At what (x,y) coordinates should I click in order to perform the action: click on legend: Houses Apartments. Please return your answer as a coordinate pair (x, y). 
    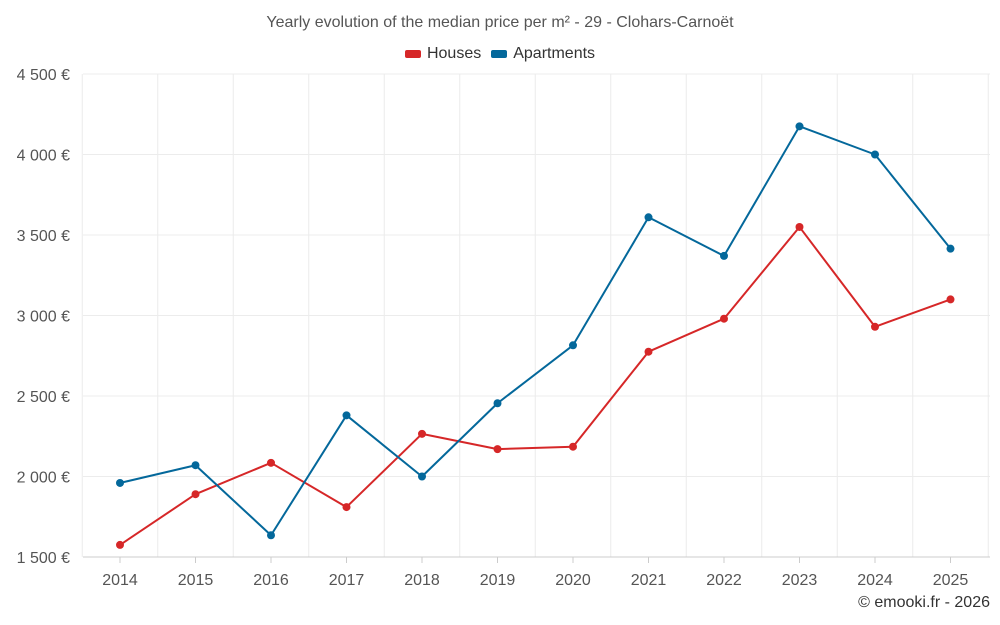
    Looking at the image, I should click on (500, 54).